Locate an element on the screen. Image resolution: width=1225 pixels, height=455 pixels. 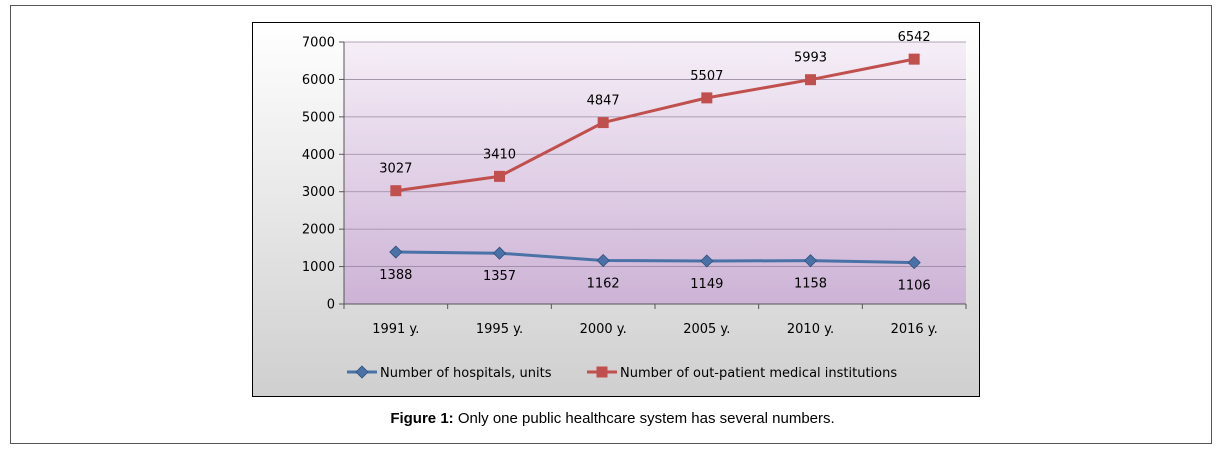
y-tick-label: 2000 is located at coordinates (318, 230).